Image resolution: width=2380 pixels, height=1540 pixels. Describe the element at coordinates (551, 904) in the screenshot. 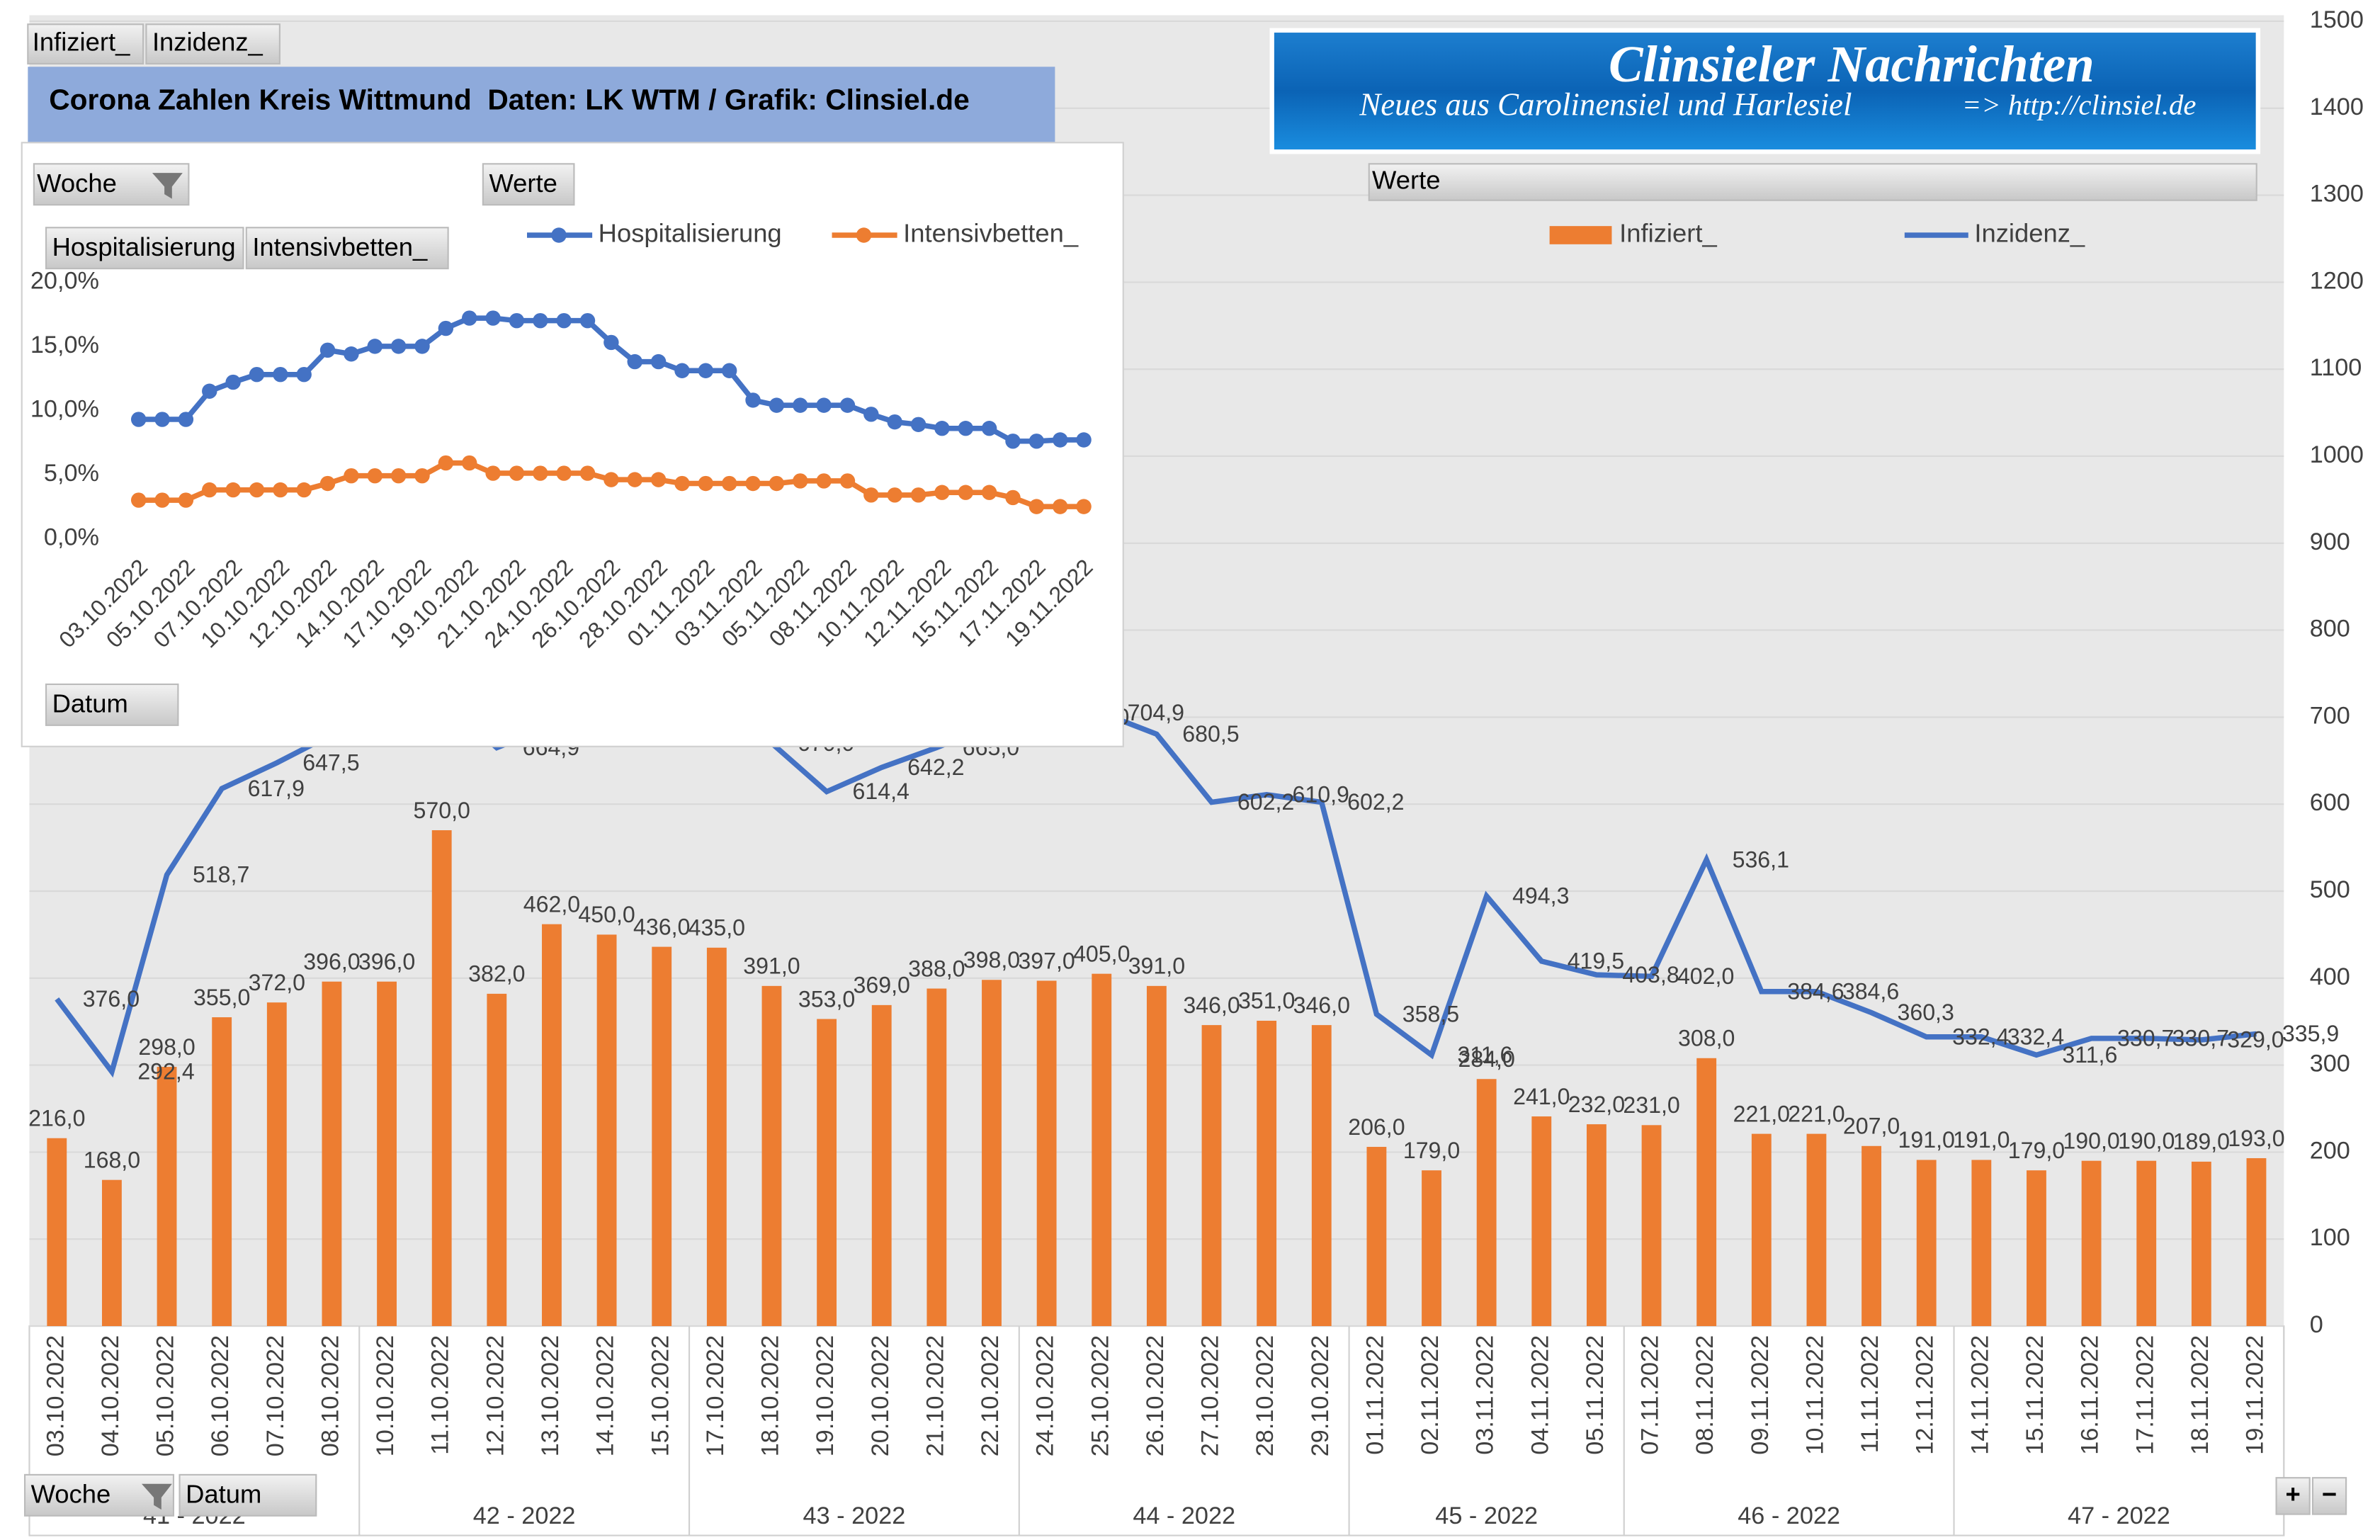

I see `data-label: 462,0` at that location.